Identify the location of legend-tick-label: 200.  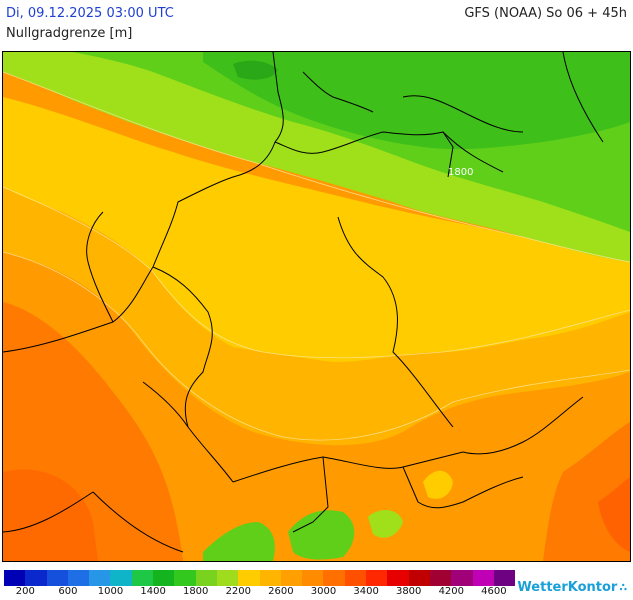
(25, 591).